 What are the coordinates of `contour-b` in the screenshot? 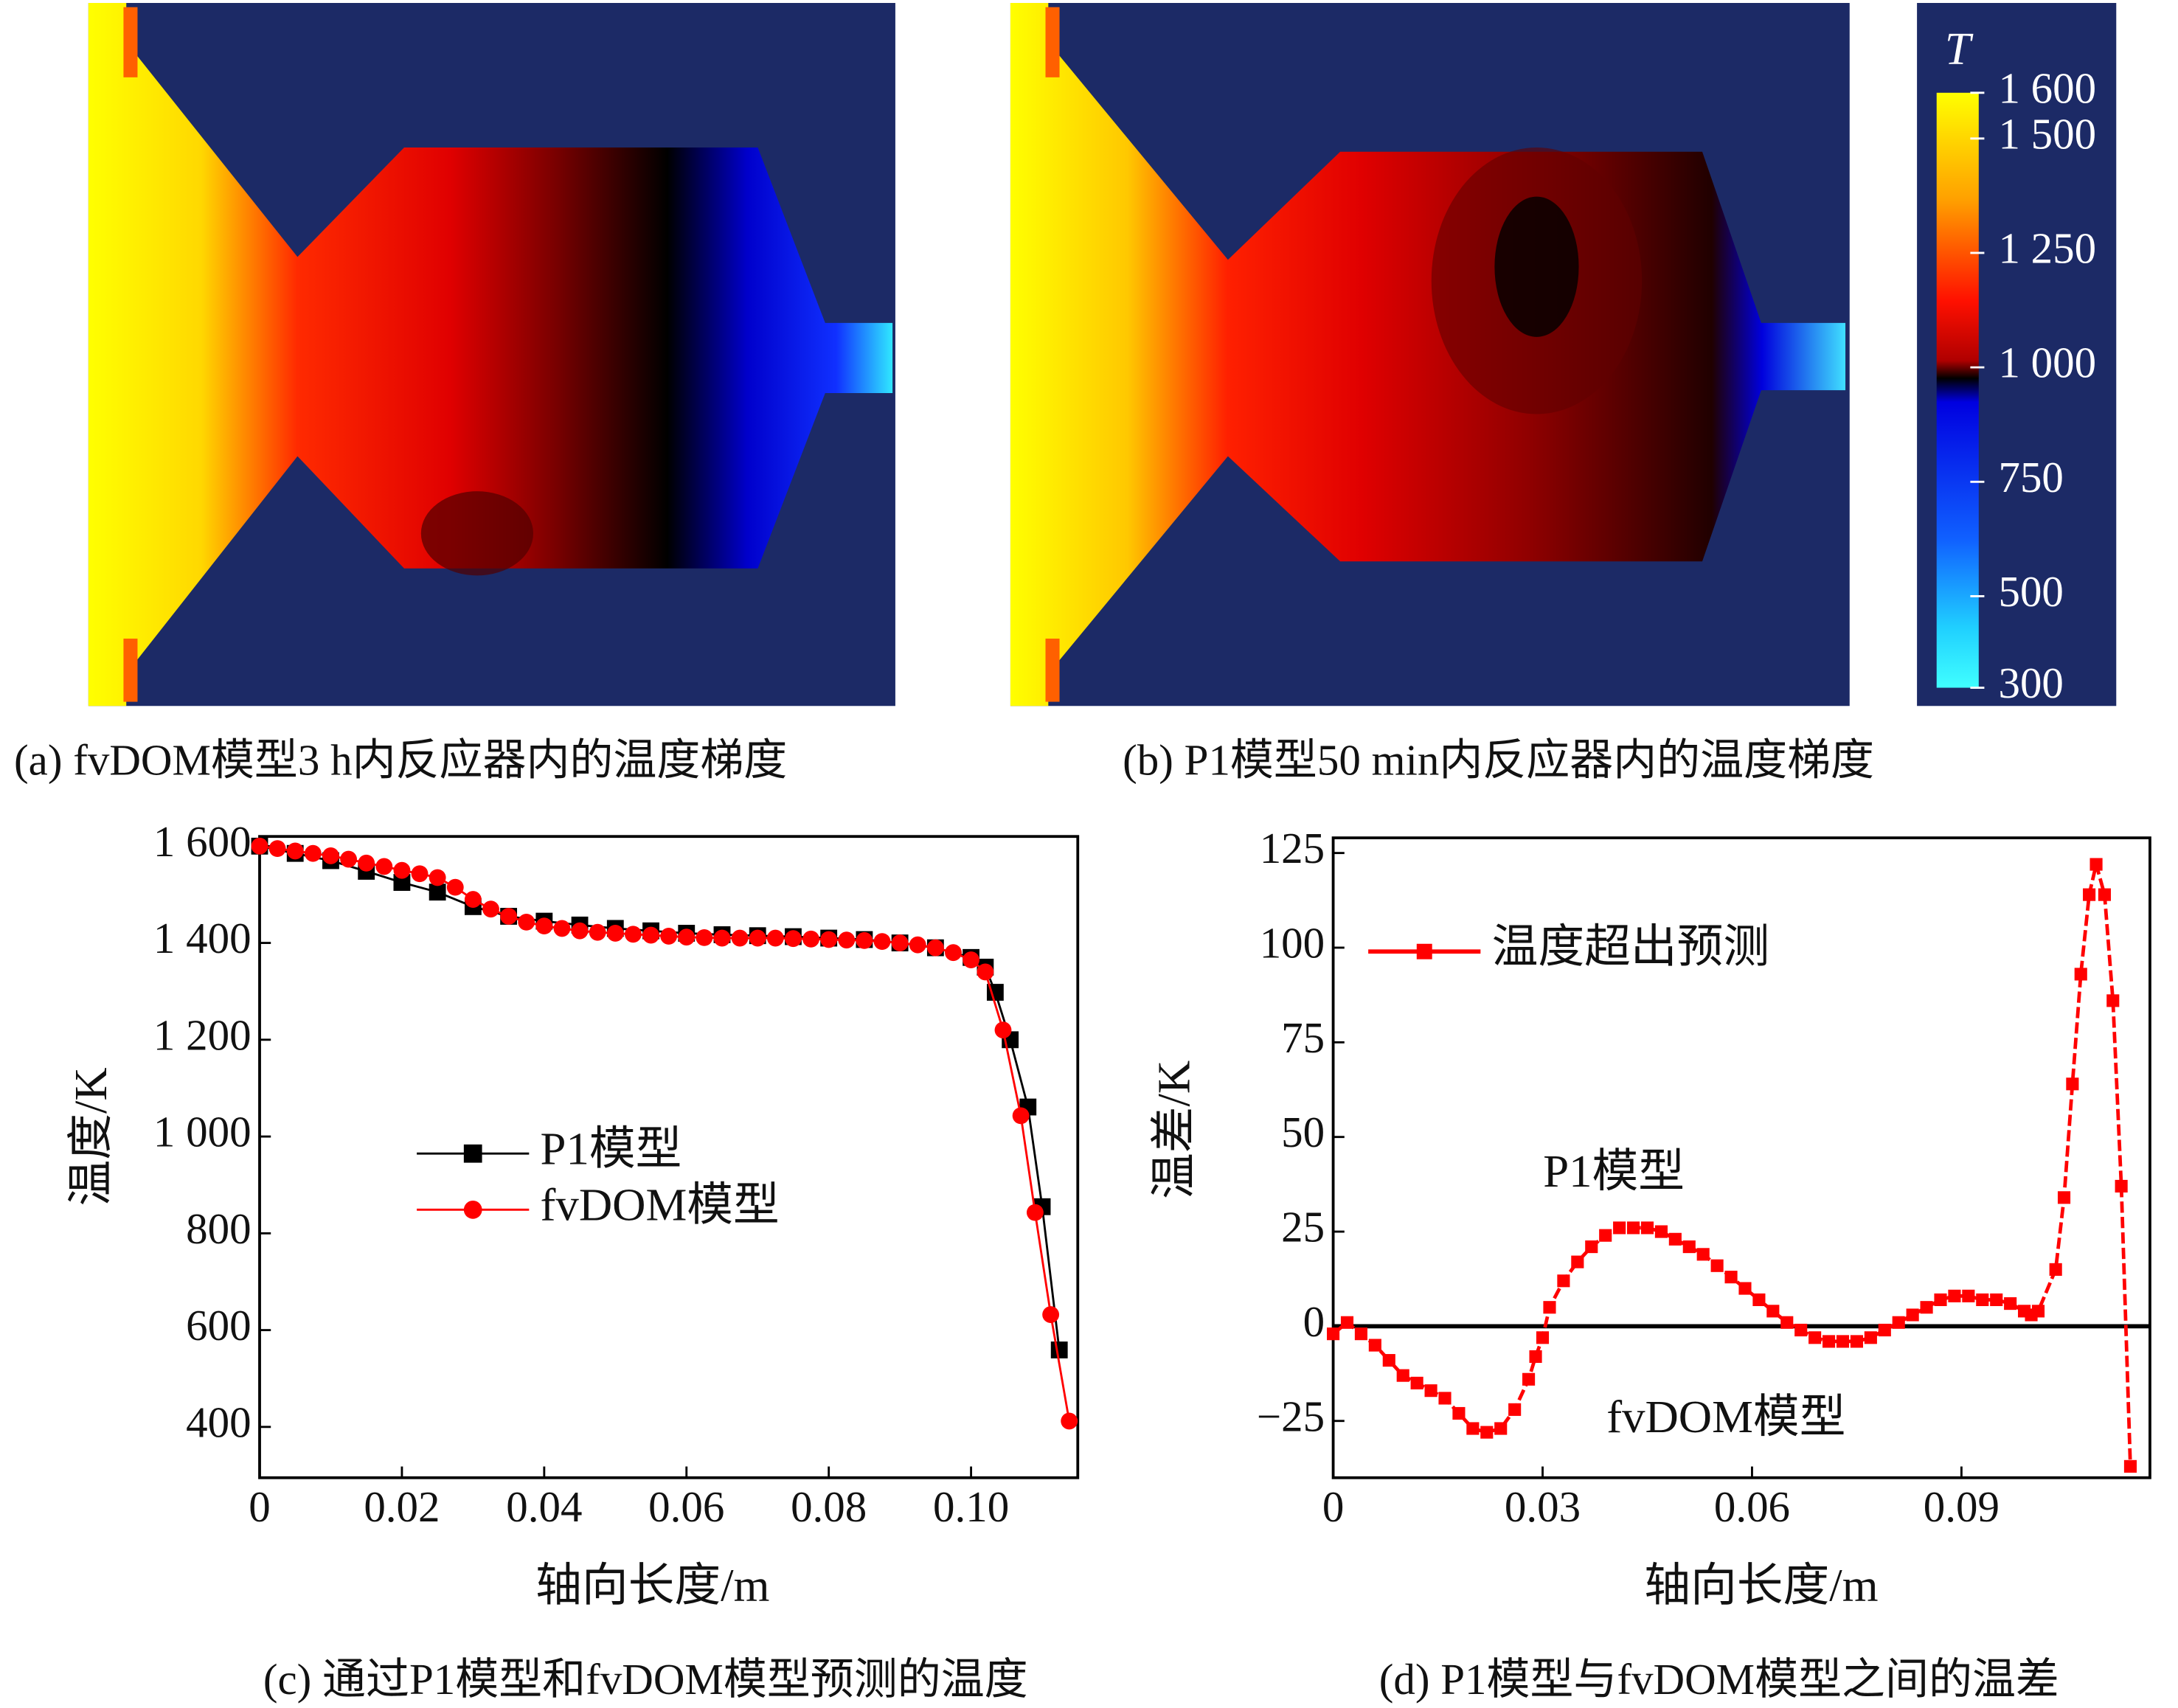 It's located at (1536, 266).